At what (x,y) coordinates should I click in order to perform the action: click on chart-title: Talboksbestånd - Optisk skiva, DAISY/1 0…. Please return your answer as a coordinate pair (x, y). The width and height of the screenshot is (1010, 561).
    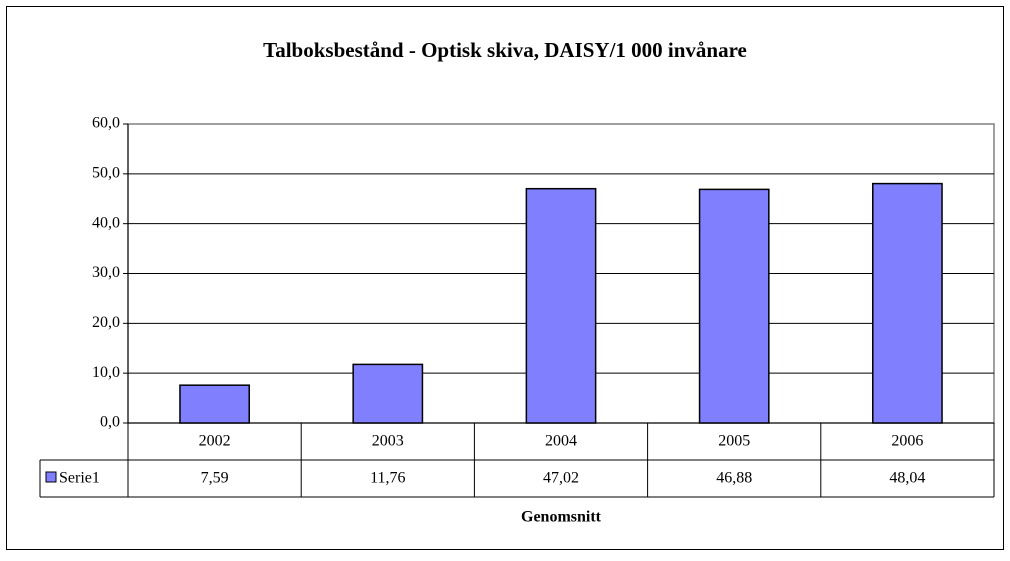
    Looking at the image, I should click on (505, 50).